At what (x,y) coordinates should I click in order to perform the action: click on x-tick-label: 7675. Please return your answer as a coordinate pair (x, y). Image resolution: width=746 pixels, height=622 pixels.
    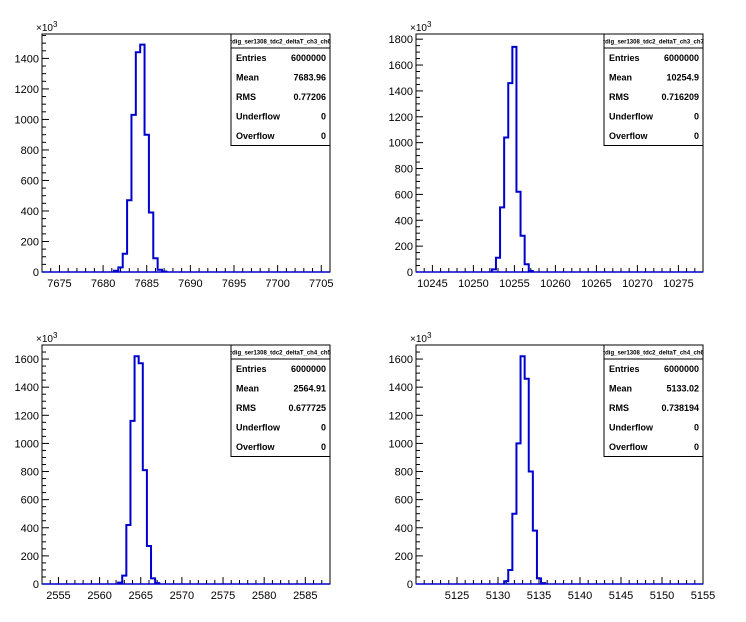
    Looking at the image, I should click on (59, 284).